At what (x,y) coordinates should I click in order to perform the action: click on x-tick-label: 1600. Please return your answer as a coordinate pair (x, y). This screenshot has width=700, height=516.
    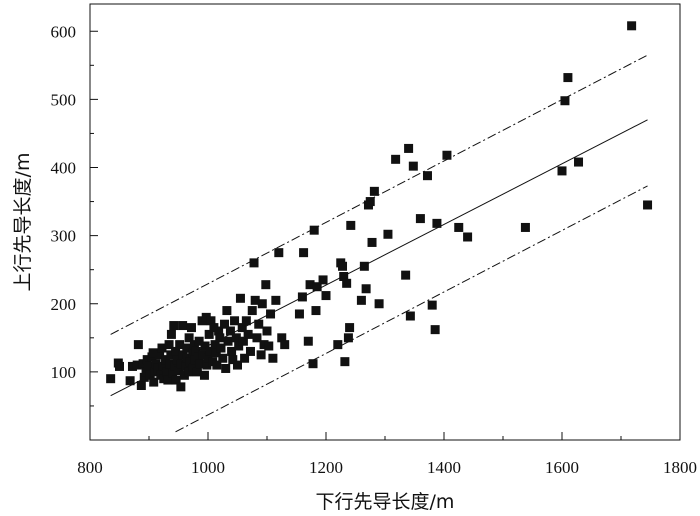
    Looking at the image, I should click on (562, 467).